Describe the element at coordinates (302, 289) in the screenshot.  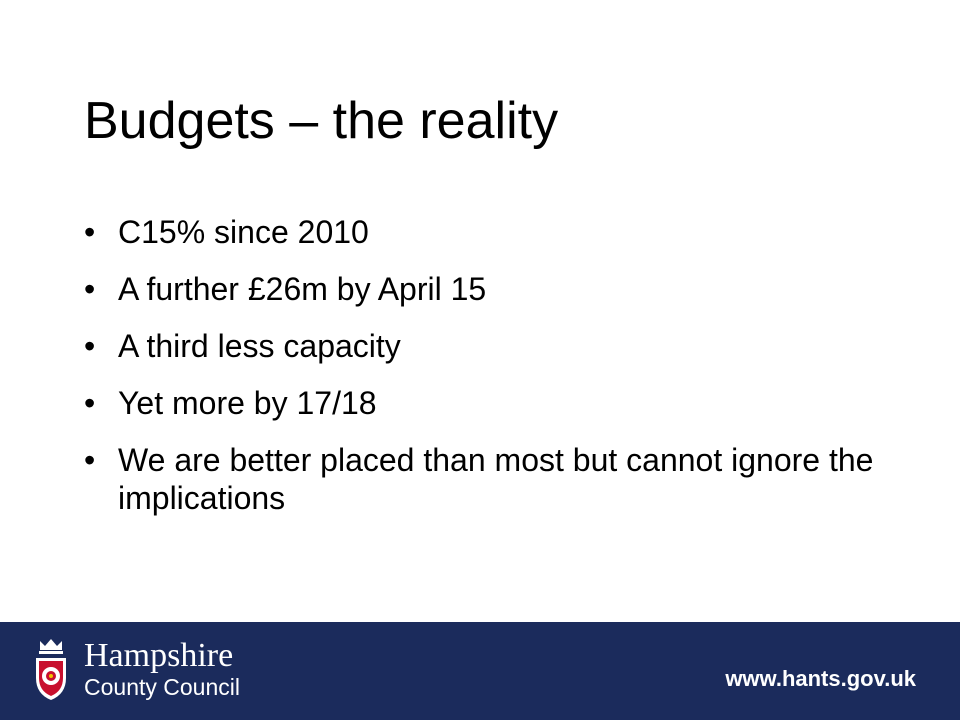
I see `bullet-text: A further £26m by April 15` at that location.